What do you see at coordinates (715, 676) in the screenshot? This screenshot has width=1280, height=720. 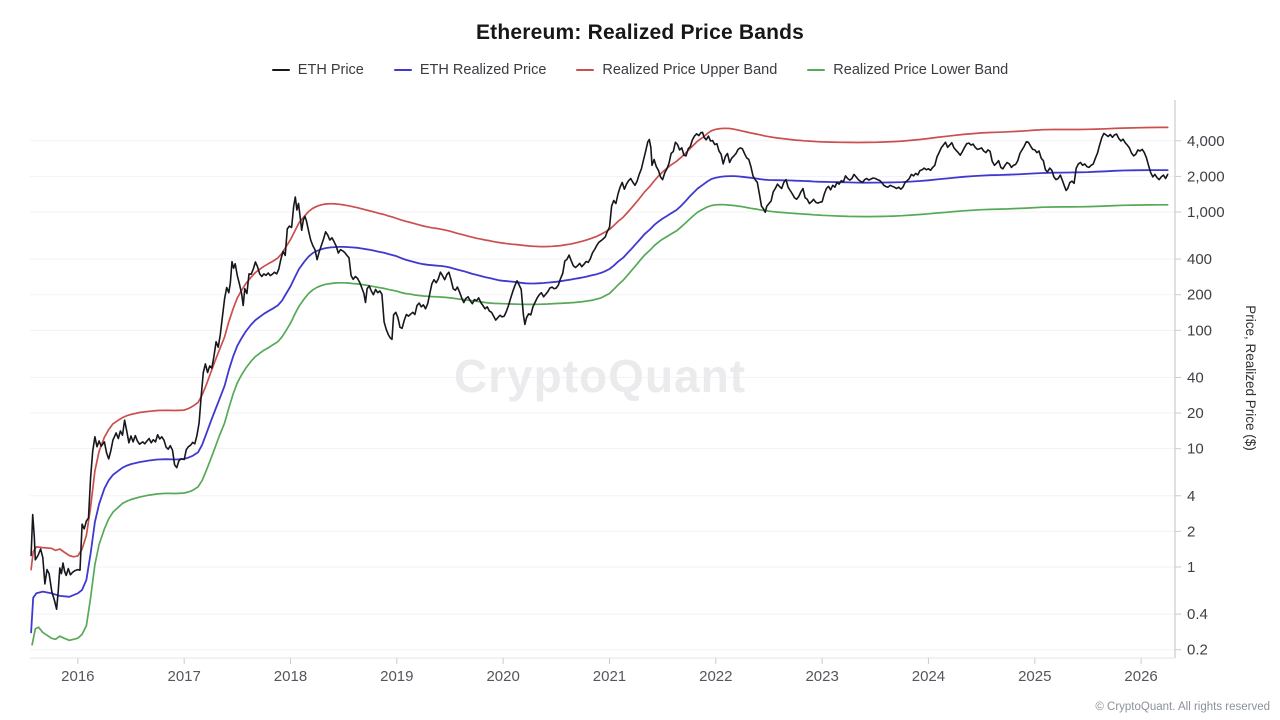 I see `x-tick-label: 2022` at bounding box center [715, 676].